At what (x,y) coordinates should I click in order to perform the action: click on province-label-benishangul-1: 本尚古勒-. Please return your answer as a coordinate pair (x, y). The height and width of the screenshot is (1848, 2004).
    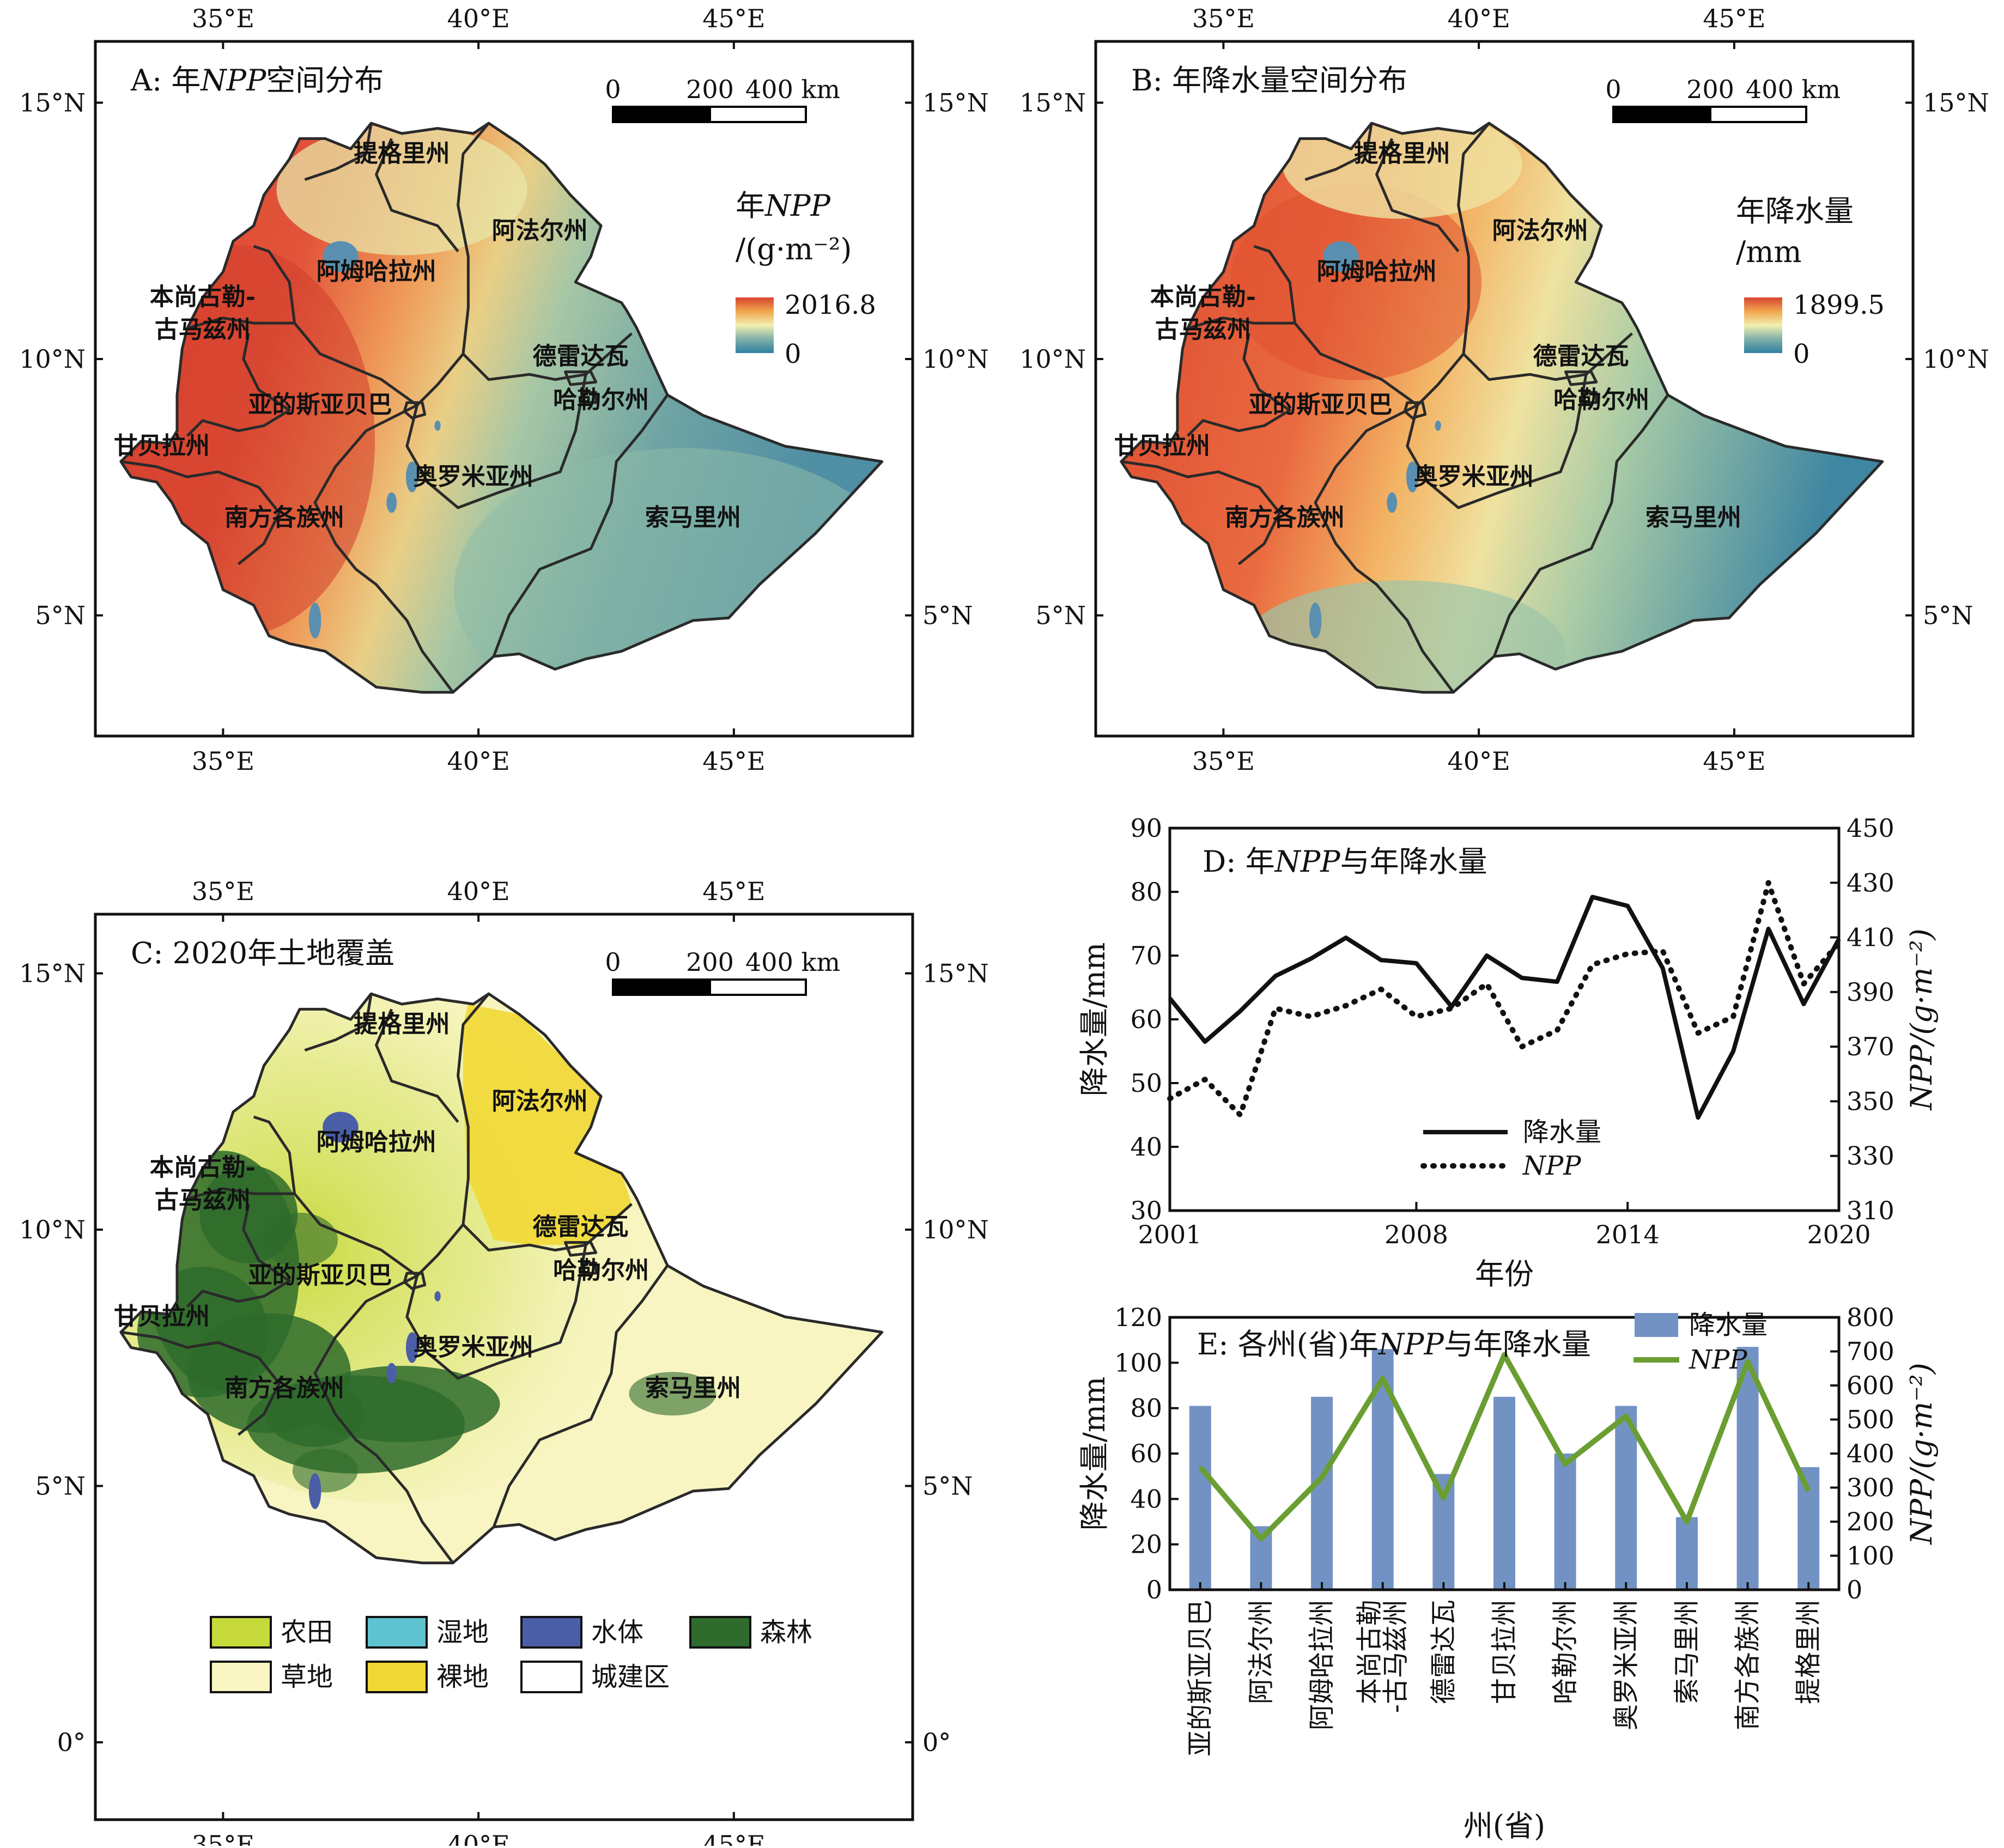
    Looking at the image, I should click on (1203, 297).